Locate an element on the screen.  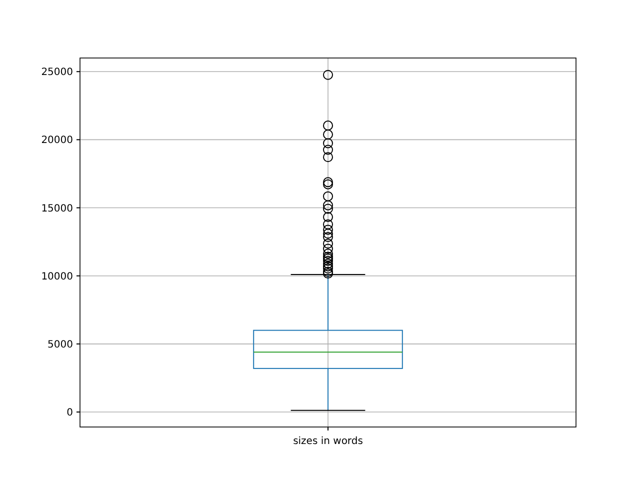
y-tick-label: 0 is located at coordinates (69, 413).